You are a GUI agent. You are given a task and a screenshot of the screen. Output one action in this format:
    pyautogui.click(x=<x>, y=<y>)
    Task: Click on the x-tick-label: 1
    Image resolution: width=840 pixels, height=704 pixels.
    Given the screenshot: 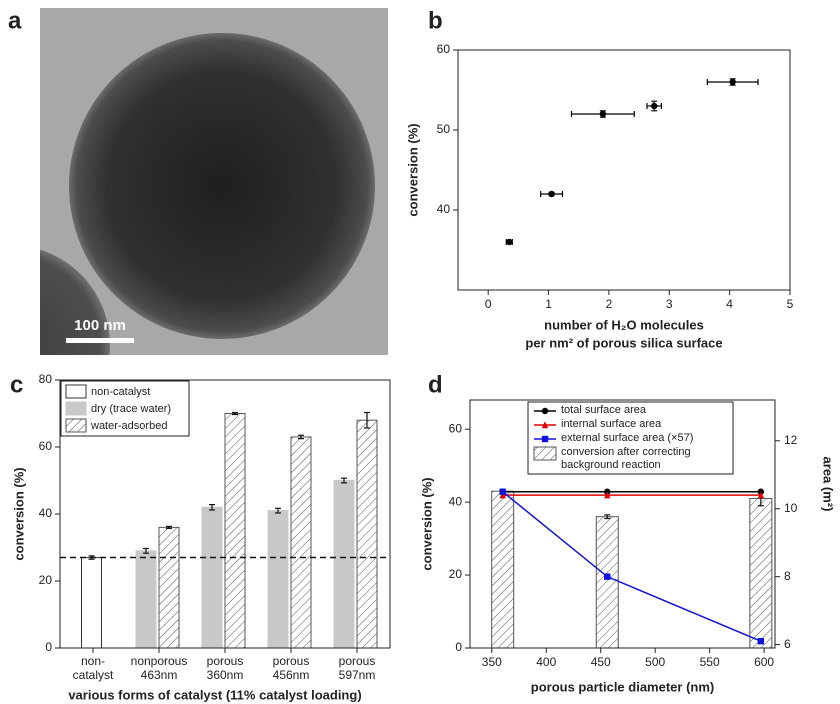 What is the action you would take?
    pyautogui.click(x=548, y=304)
    